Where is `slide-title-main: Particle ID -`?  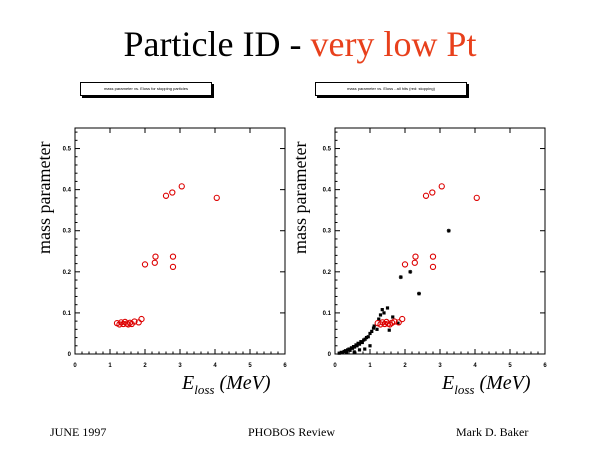 slide-title-main: Particle ID - is located at coordinates (217, 44).